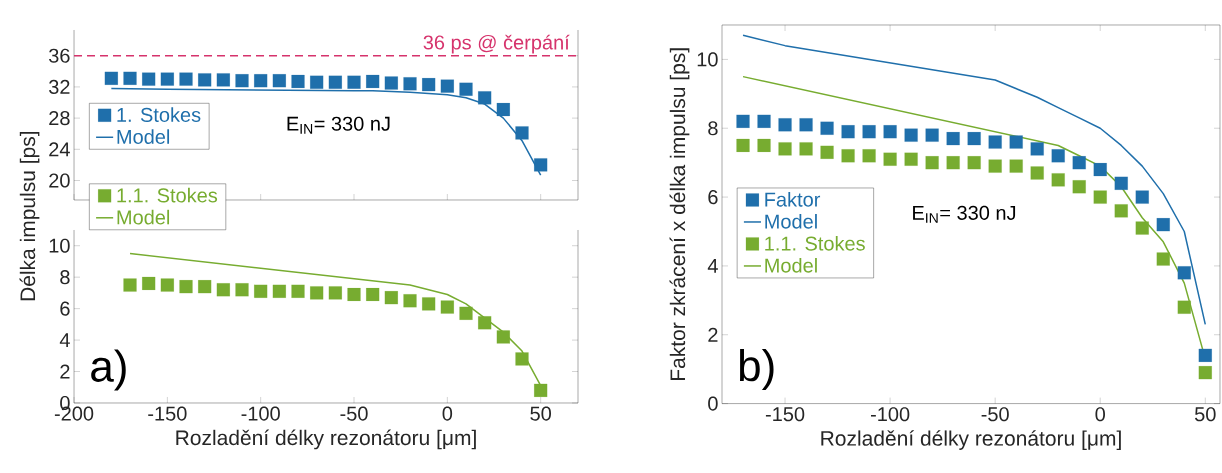  Describe the element at coordinates (995, 414) in the screenshot. I see `x-tick-label: -50` at that location.